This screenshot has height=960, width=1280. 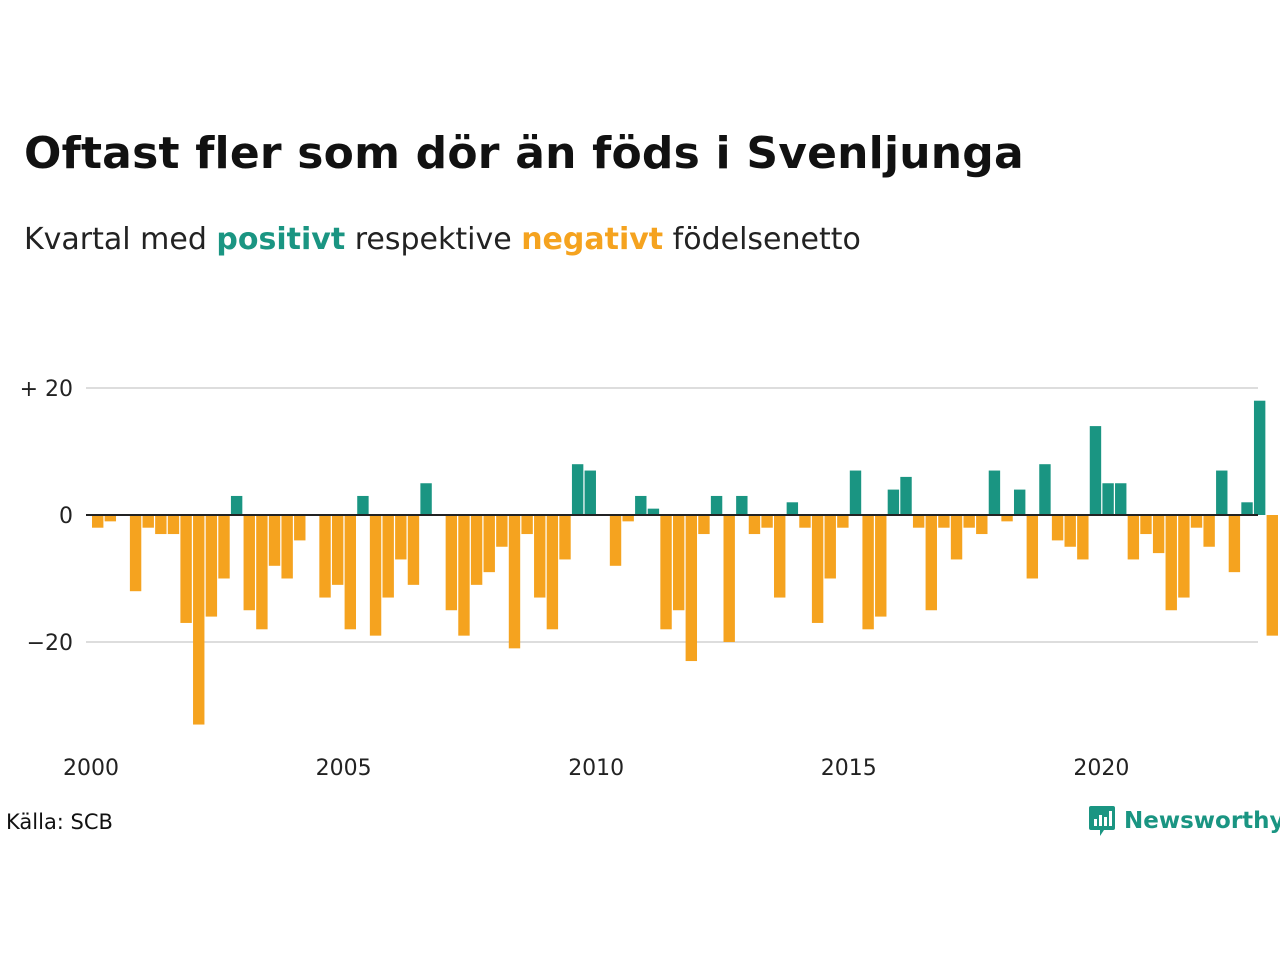 I want to click on x-tick-label: 2020, so click(x=1101, y=768).